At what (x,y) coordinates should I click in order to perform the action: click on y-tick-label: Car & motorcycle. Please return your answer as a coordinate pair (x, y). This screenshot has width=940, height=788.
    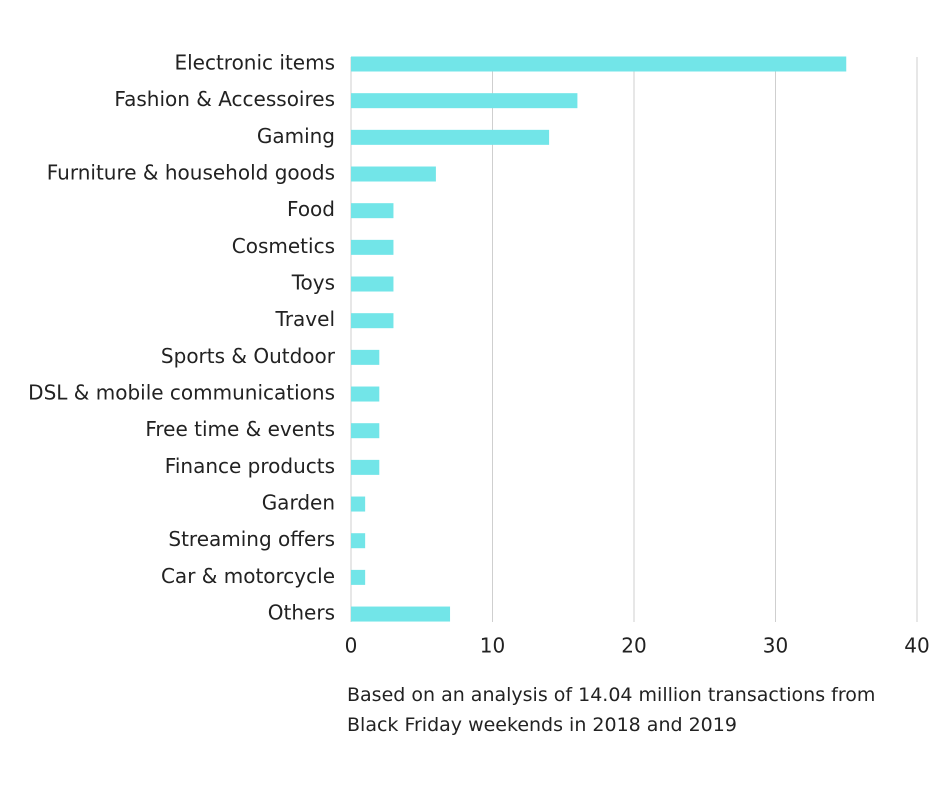
    Looking at the image, I should click on (248, 576).